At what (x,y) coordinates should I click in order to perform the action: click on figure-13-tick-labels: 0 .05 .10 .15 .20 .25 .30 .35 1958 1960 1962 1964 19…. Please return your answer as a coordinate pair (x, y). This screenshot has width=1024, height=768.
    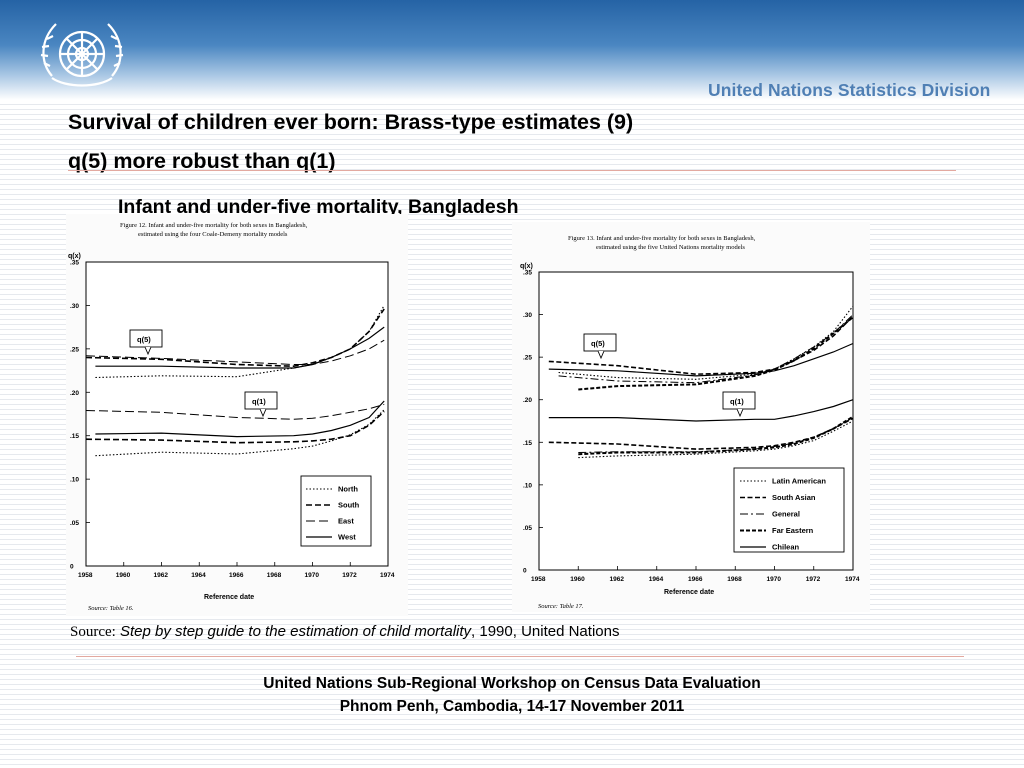
    Looking at the image, I should click on (691, 427).